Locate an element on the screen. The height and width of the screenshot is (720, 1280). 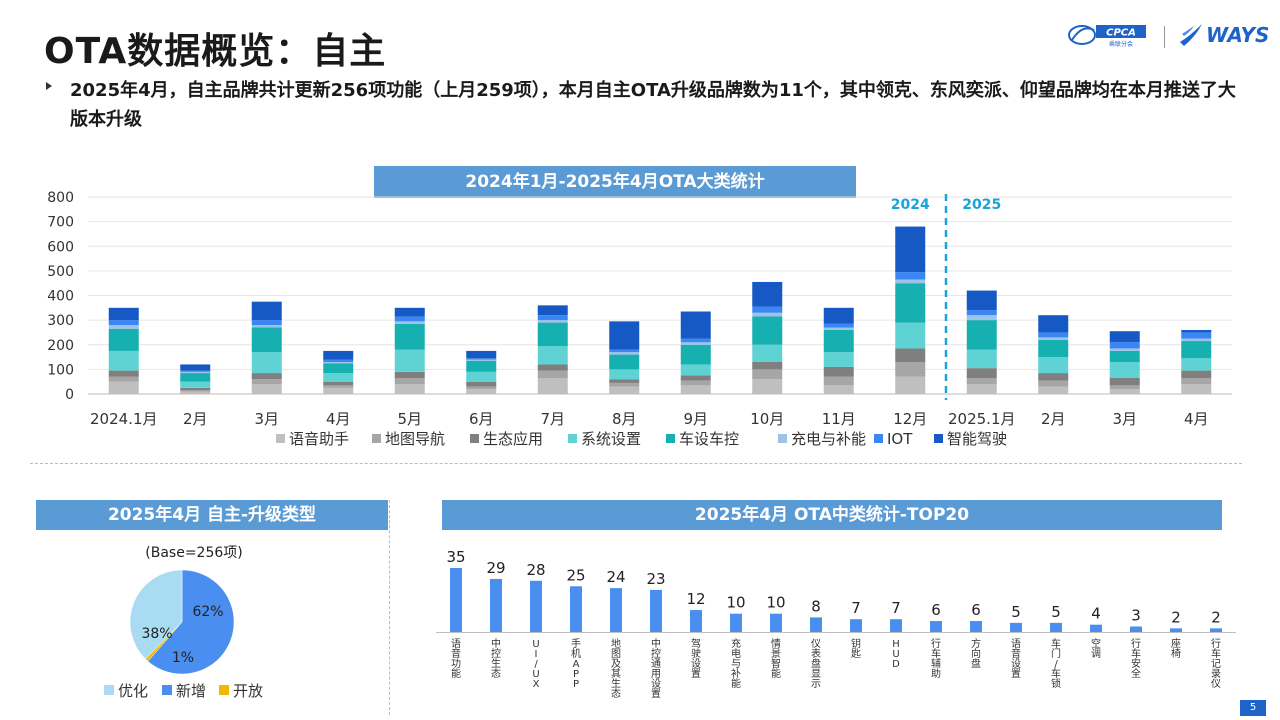
legend-label: IOT is located at coordinates (900, 439).